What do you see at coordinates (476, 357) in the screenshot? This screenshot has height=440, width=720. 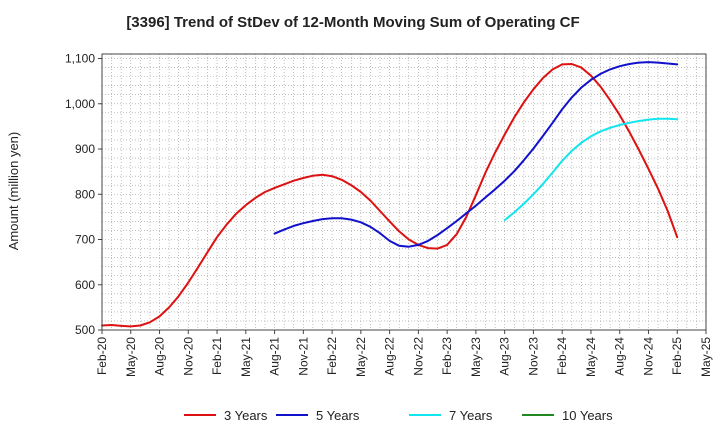 I see `x-tick-label: May-23` at bounding box center [476, 357].